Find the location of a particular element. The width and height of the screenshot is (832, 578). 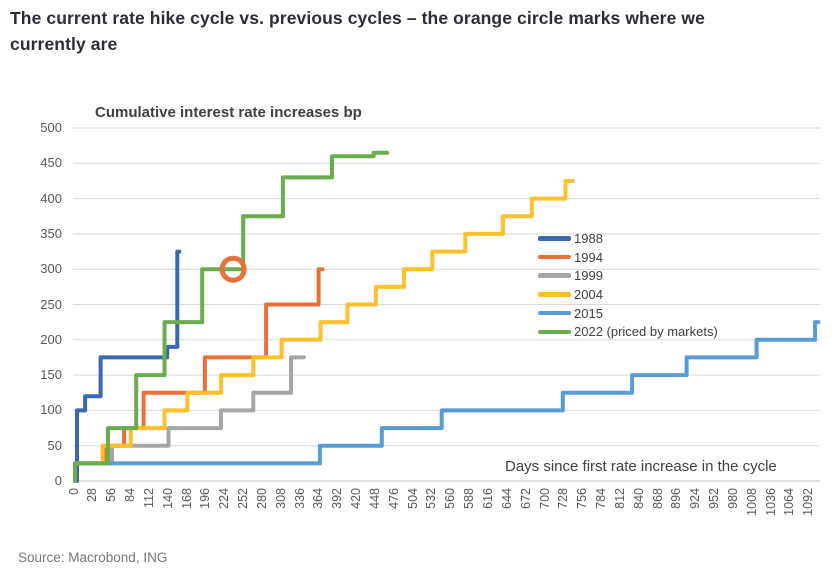

legend-item-2015: 2015 is located at coordinates (628, 313).